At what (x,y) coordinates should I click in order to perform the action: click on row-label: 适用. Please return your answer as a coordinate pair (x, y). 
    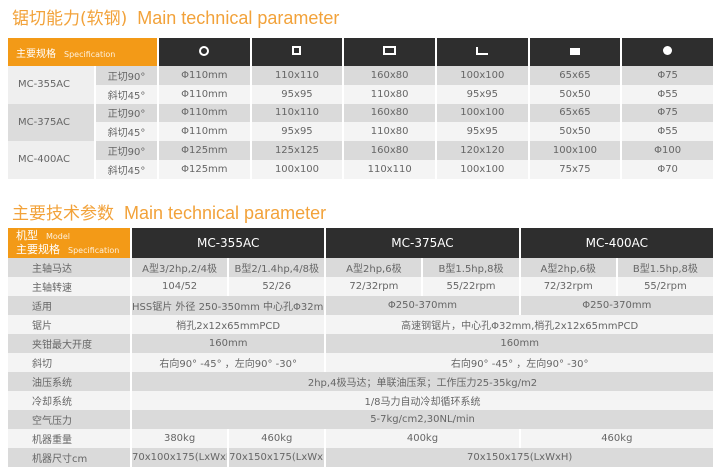
    Looking at the image, I should click on (69, 305).